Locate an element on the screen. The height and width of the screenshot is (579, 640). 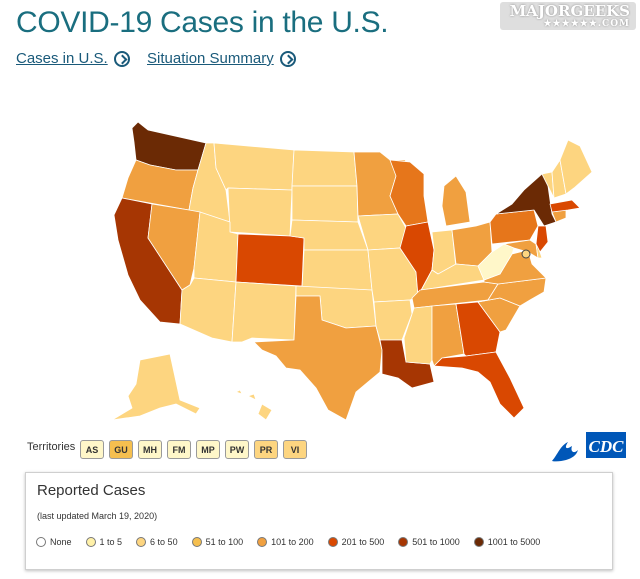
state-nj is located at coordinates (542, 239).